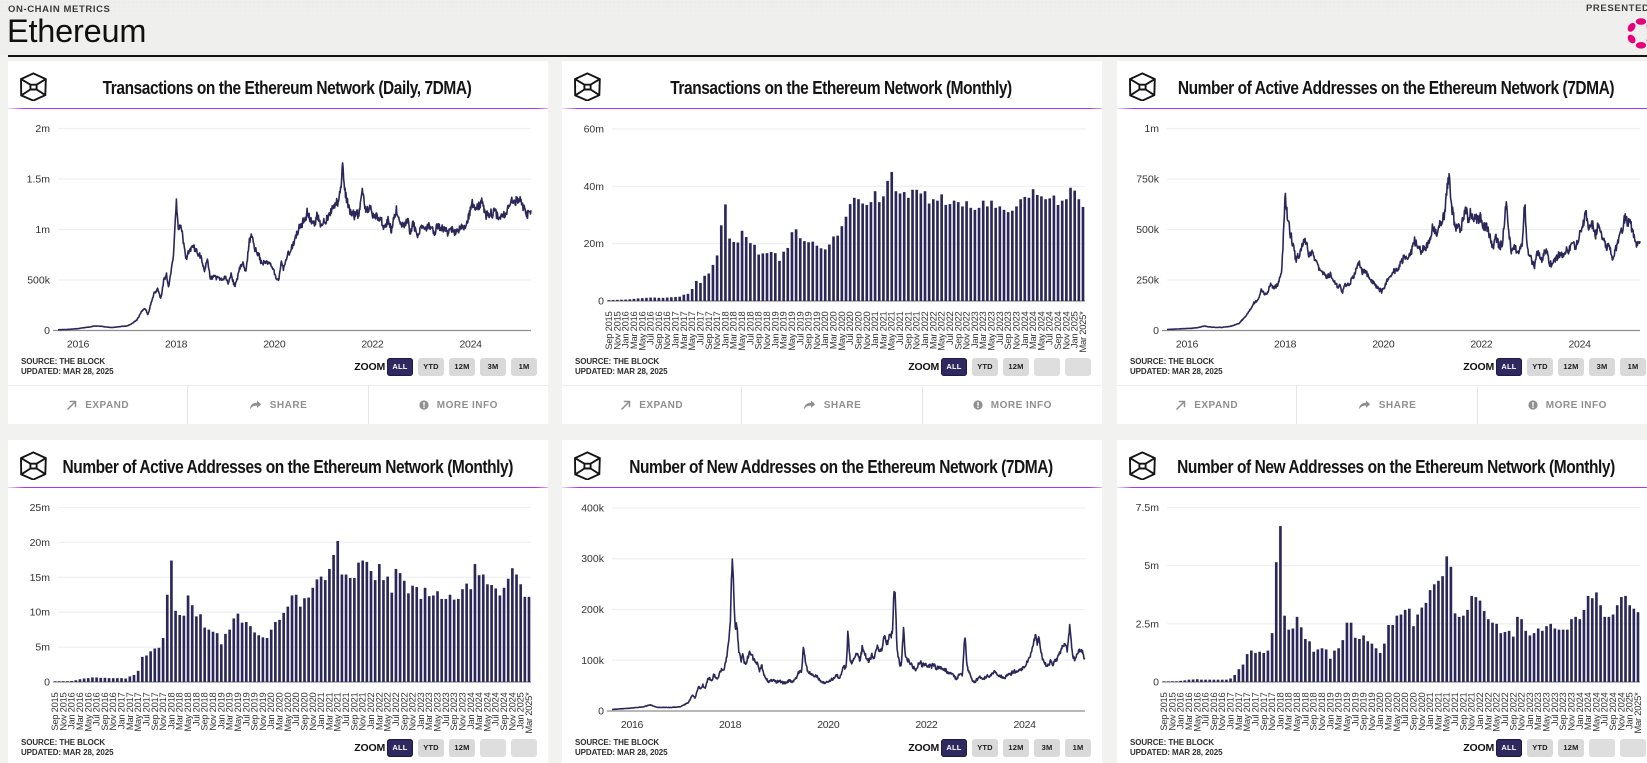 This screenshot has width=1647, height=763. I want to click on svg-text: Nov 2020, so click(1421, 711).